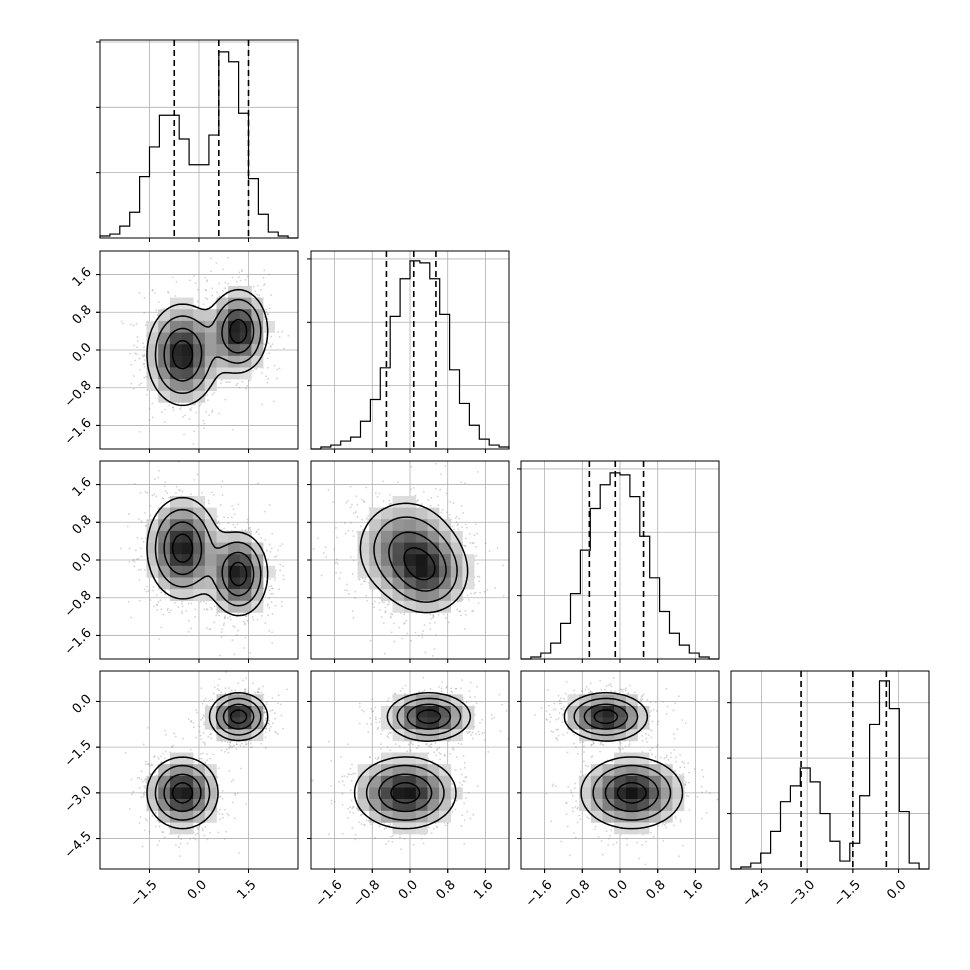 This screenshot has height=970, width=970. Describe the element at coordinates (620, 566) in the screenshot. I see `histogram-step-line` at that location.